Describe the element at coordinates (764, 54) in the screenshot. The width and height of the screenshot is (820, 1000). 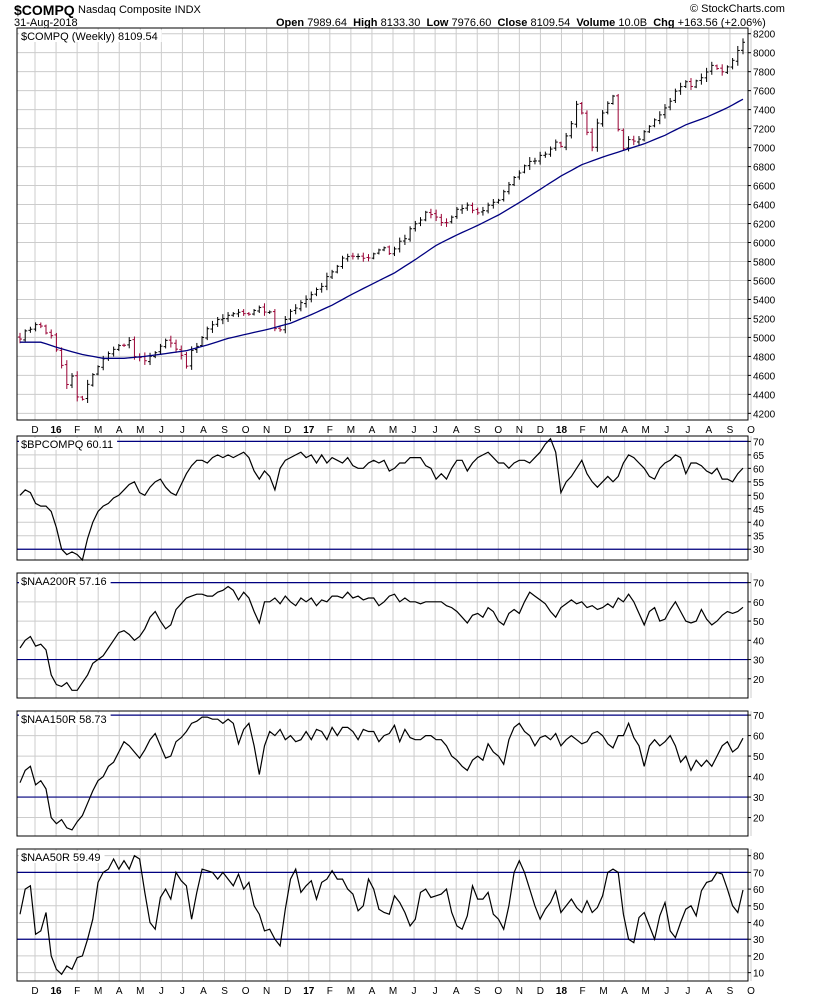
I see `y-tick-label: 8000` at that location.